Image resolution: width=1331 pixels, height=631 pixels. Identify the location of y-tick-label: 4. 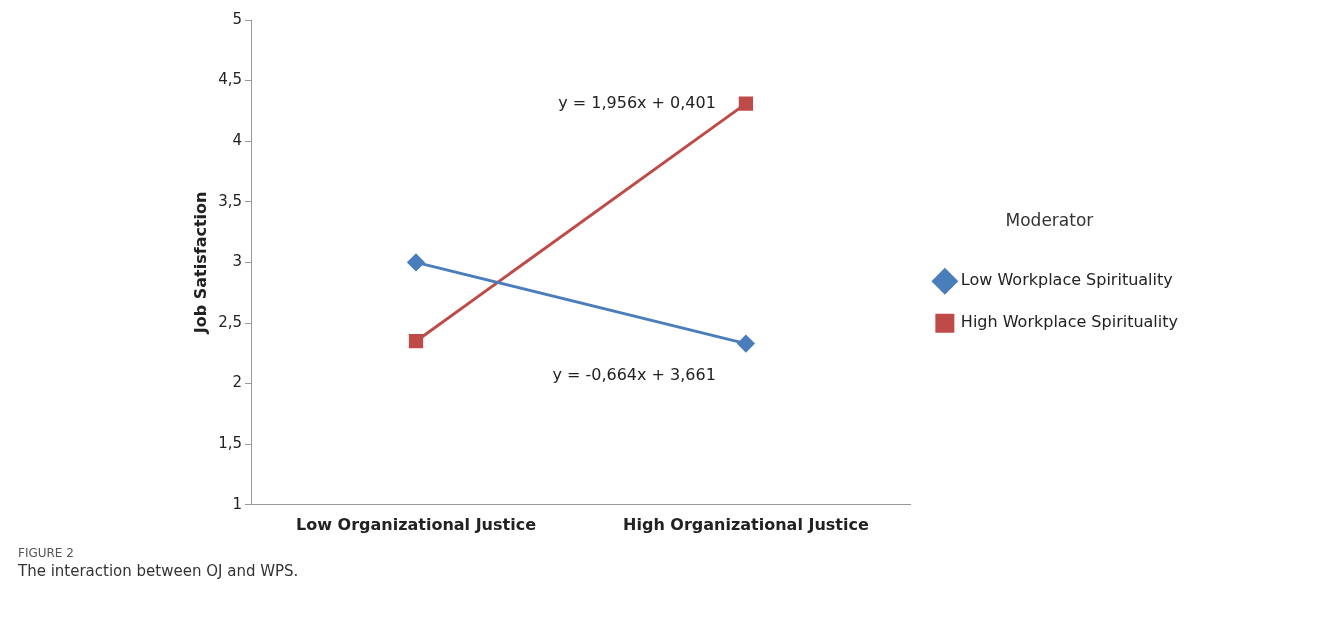
(237, 140).